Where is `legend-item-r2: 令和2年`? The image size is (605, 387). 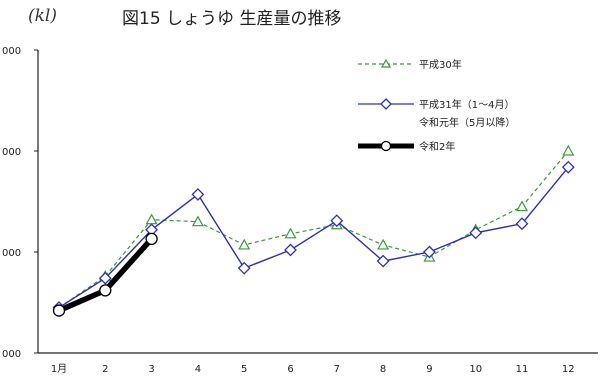
legend-item-r2: 令和2年 is located at coordinates (406, 146).